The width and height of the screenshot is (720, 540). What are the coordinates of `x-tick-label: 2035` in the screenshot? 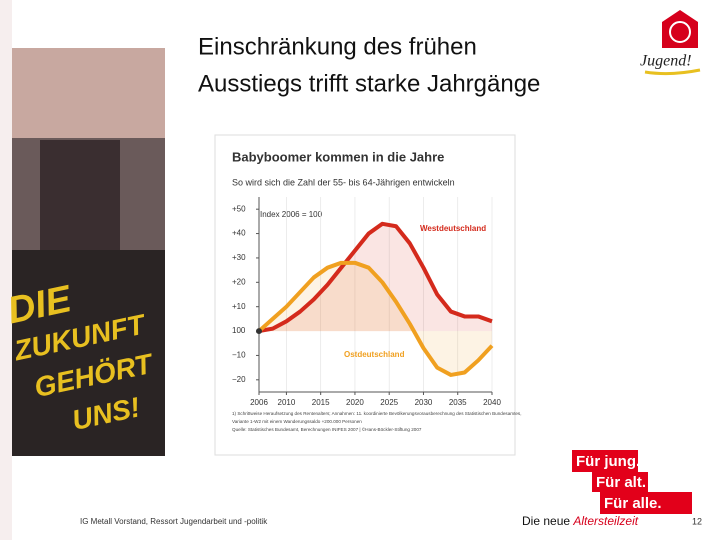 It's located at (458, 402).